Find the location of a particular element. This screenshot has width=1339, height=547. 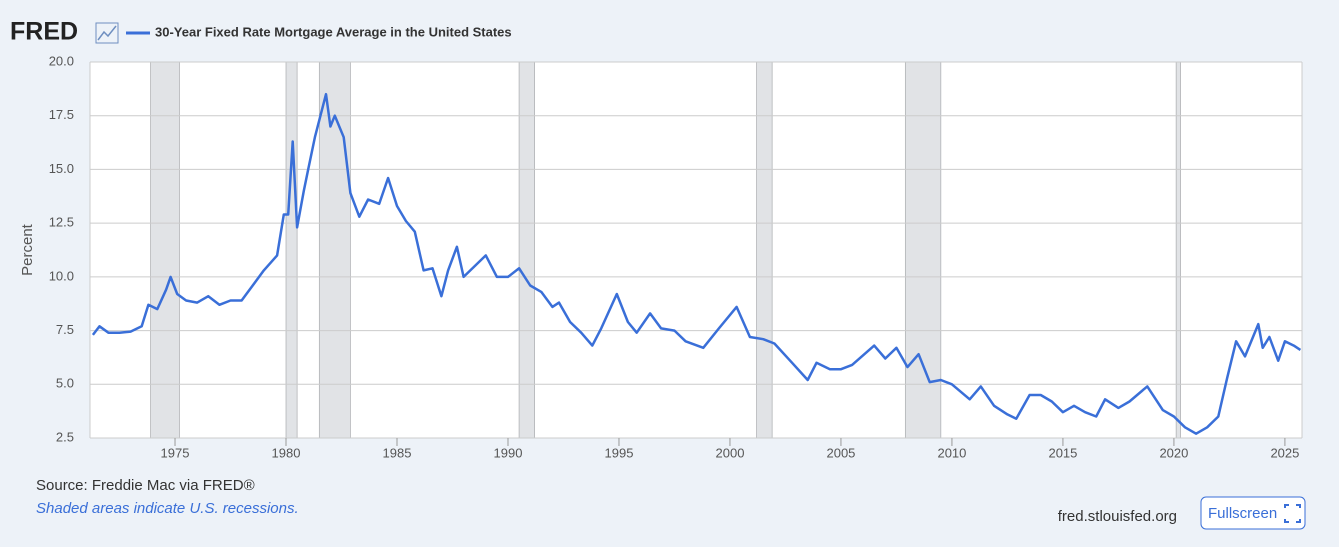

x-tick-label: 1995 is located at coordinates (619, 452).